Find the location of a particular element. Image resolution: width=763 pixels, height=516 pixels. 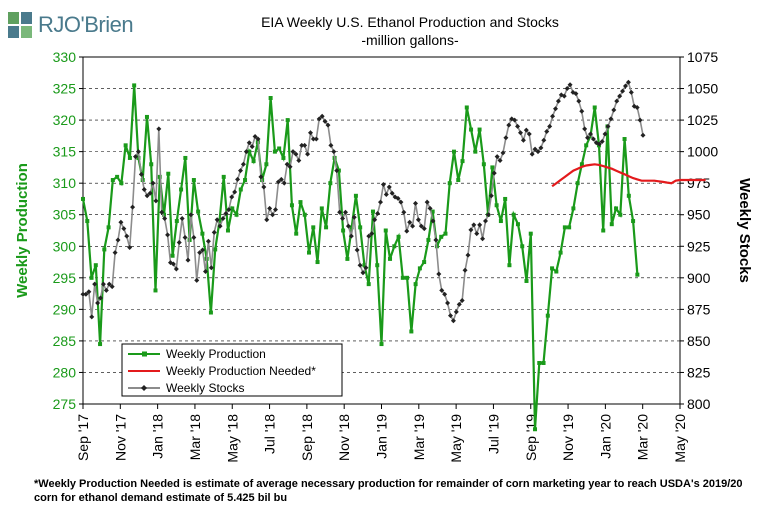

x-tick-label: Nov '18 is located at coordinates (344, 437).